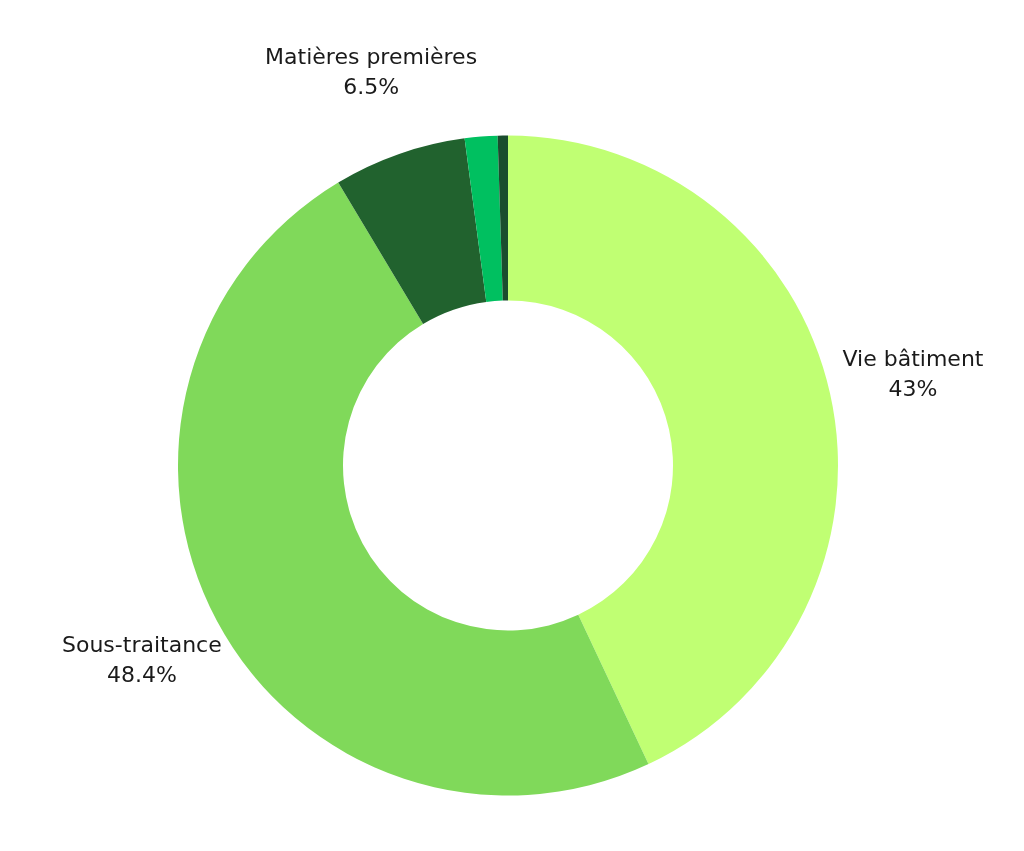 The image size is (1024, 851). I want to click on data-label: 48.4%, so click(141, 674).